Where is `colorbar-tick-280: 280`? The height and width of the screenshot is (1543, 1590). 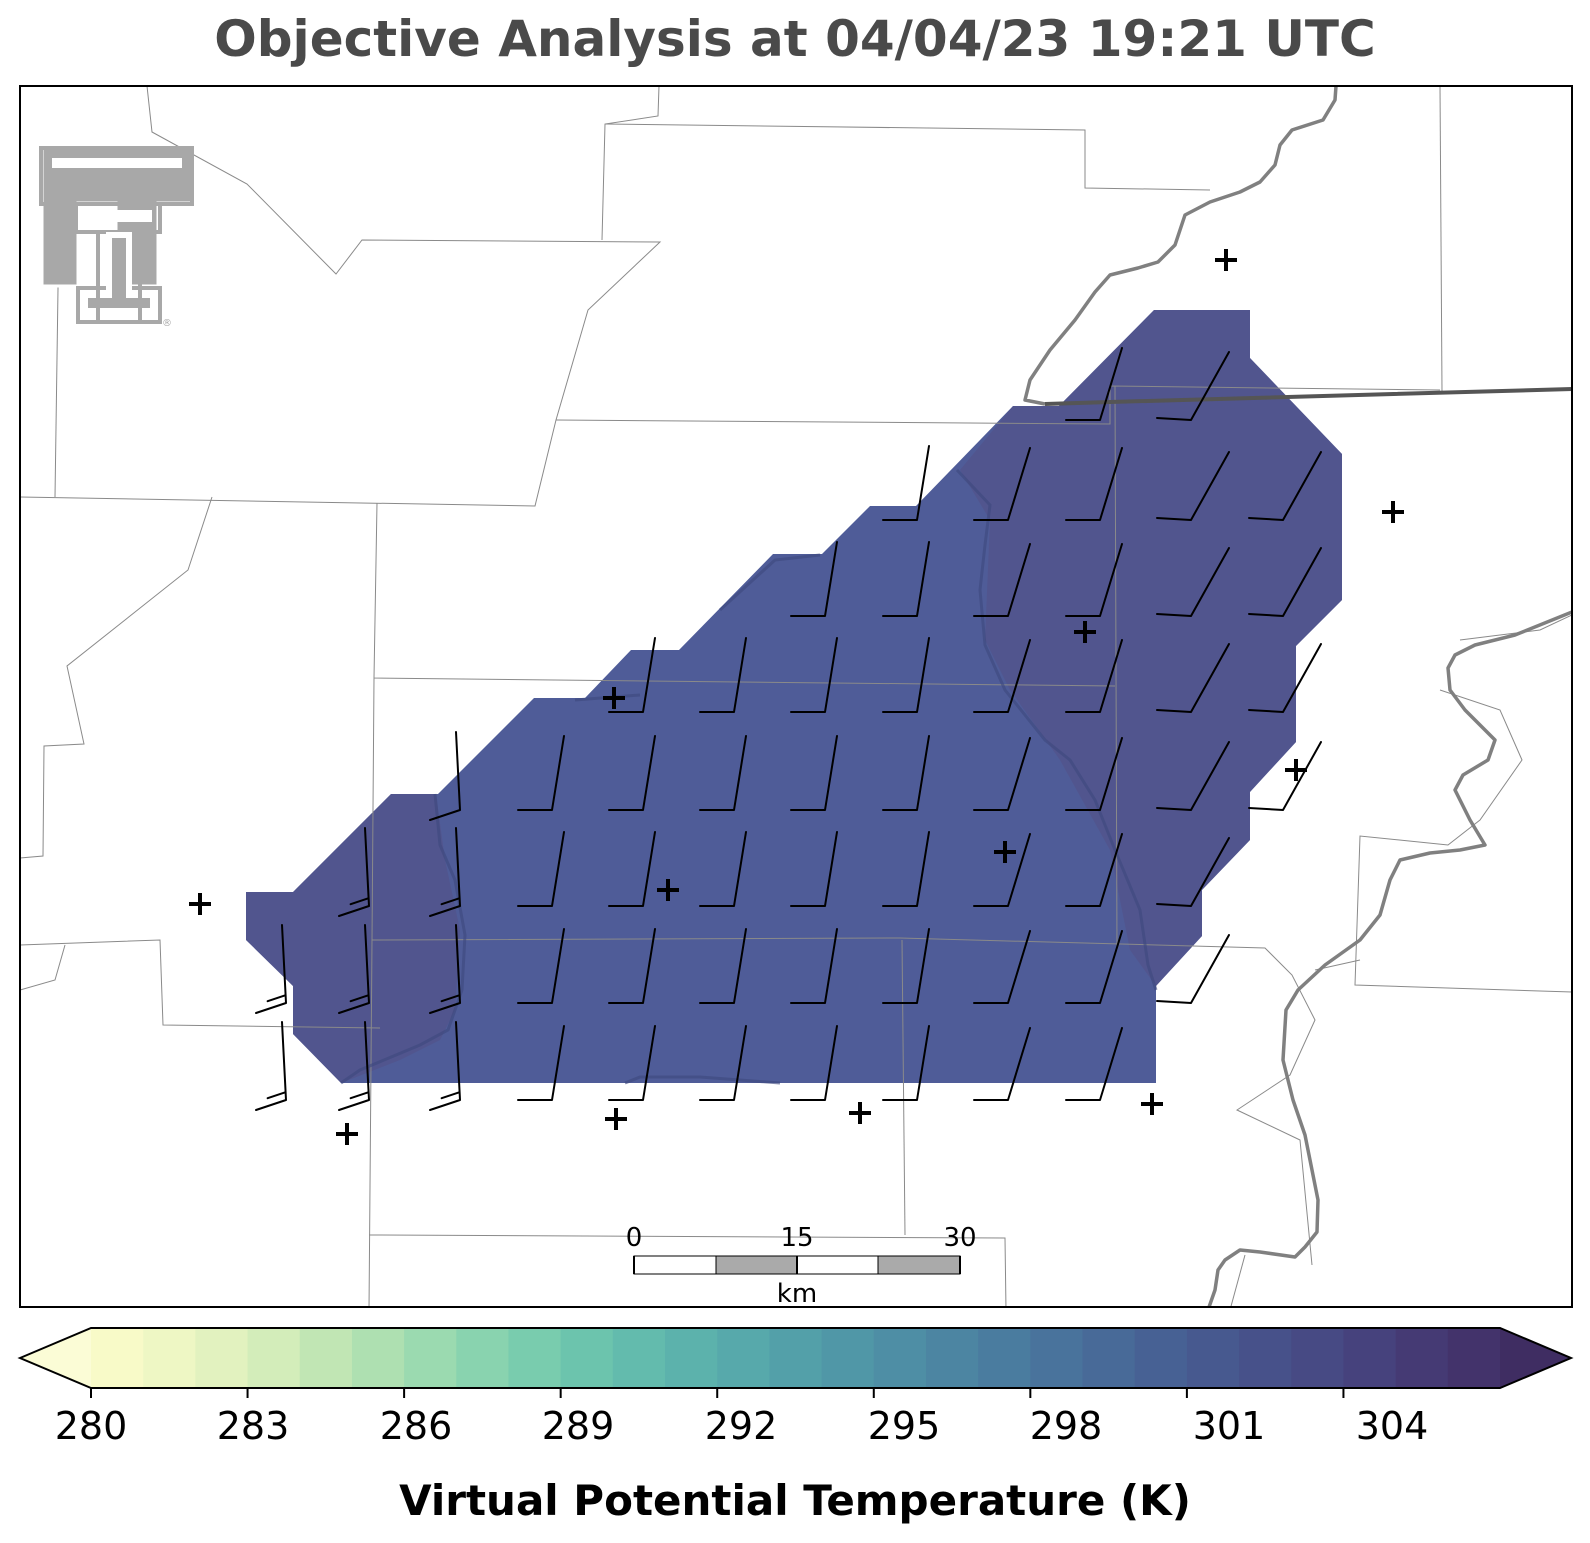 colorbar-tick-280: 280 is located at coordinates (91, 1426).